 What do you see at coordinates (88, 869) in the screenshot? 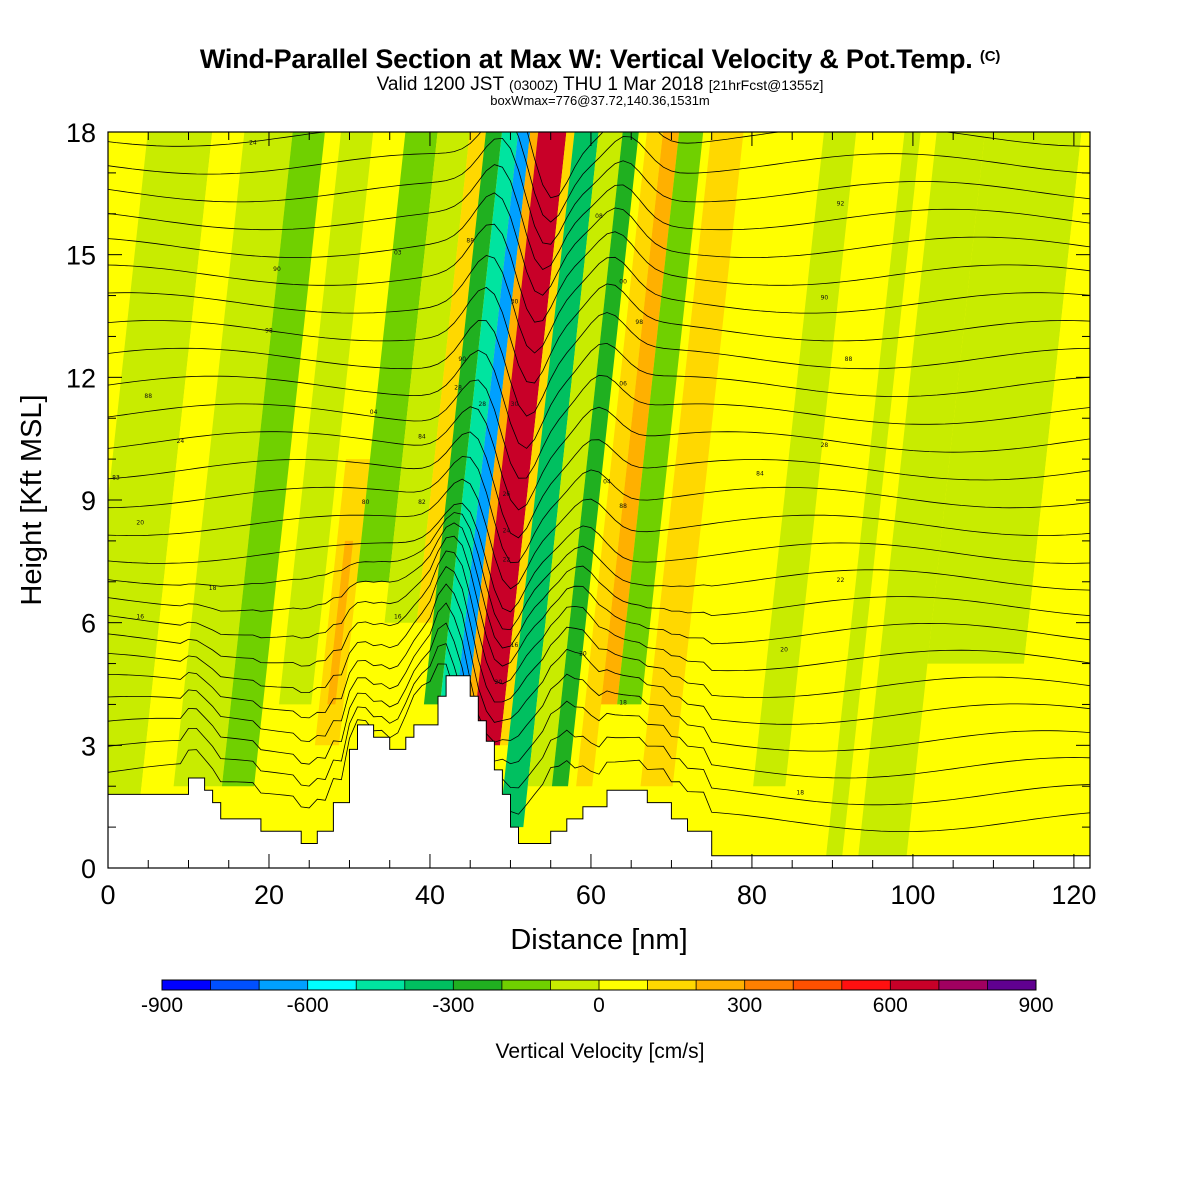
I see `y-tick-label-0: 0` at bounding box center [88, 869].